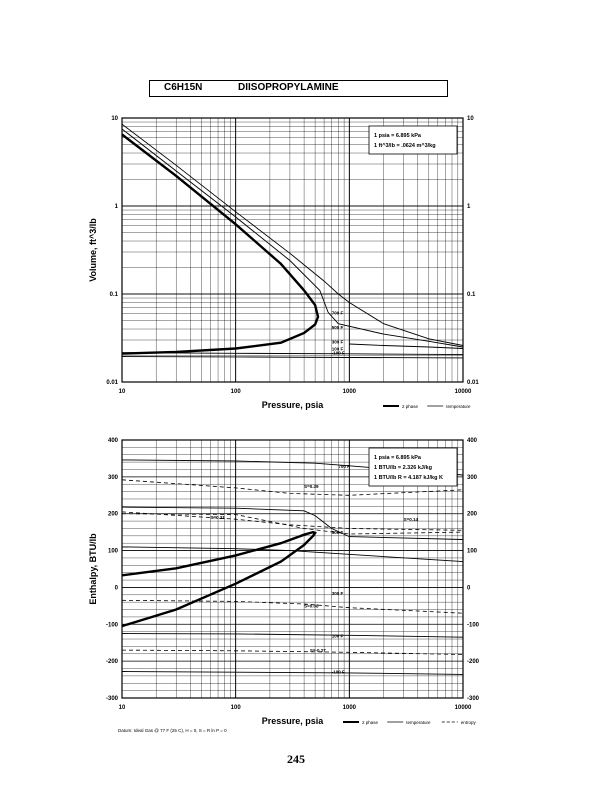  What do you see at coordinates (408, 478) in the screenshot?
I see `conversion-text: 1 BTU/lb R = 4.187 kJ/kg K` at bounding box center [408, 478].